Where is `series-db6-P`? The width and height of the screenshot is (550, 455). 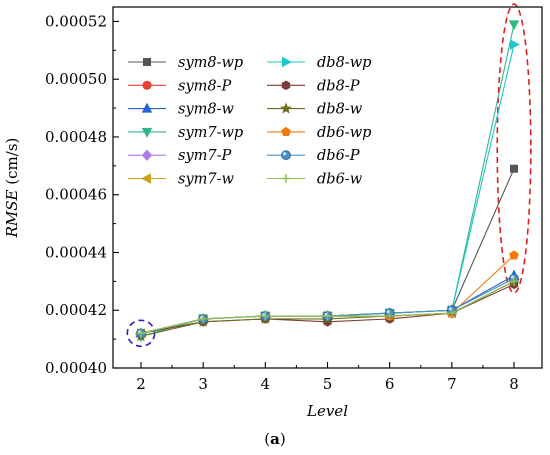
series-db6-P is located at coordinates (327, 306).